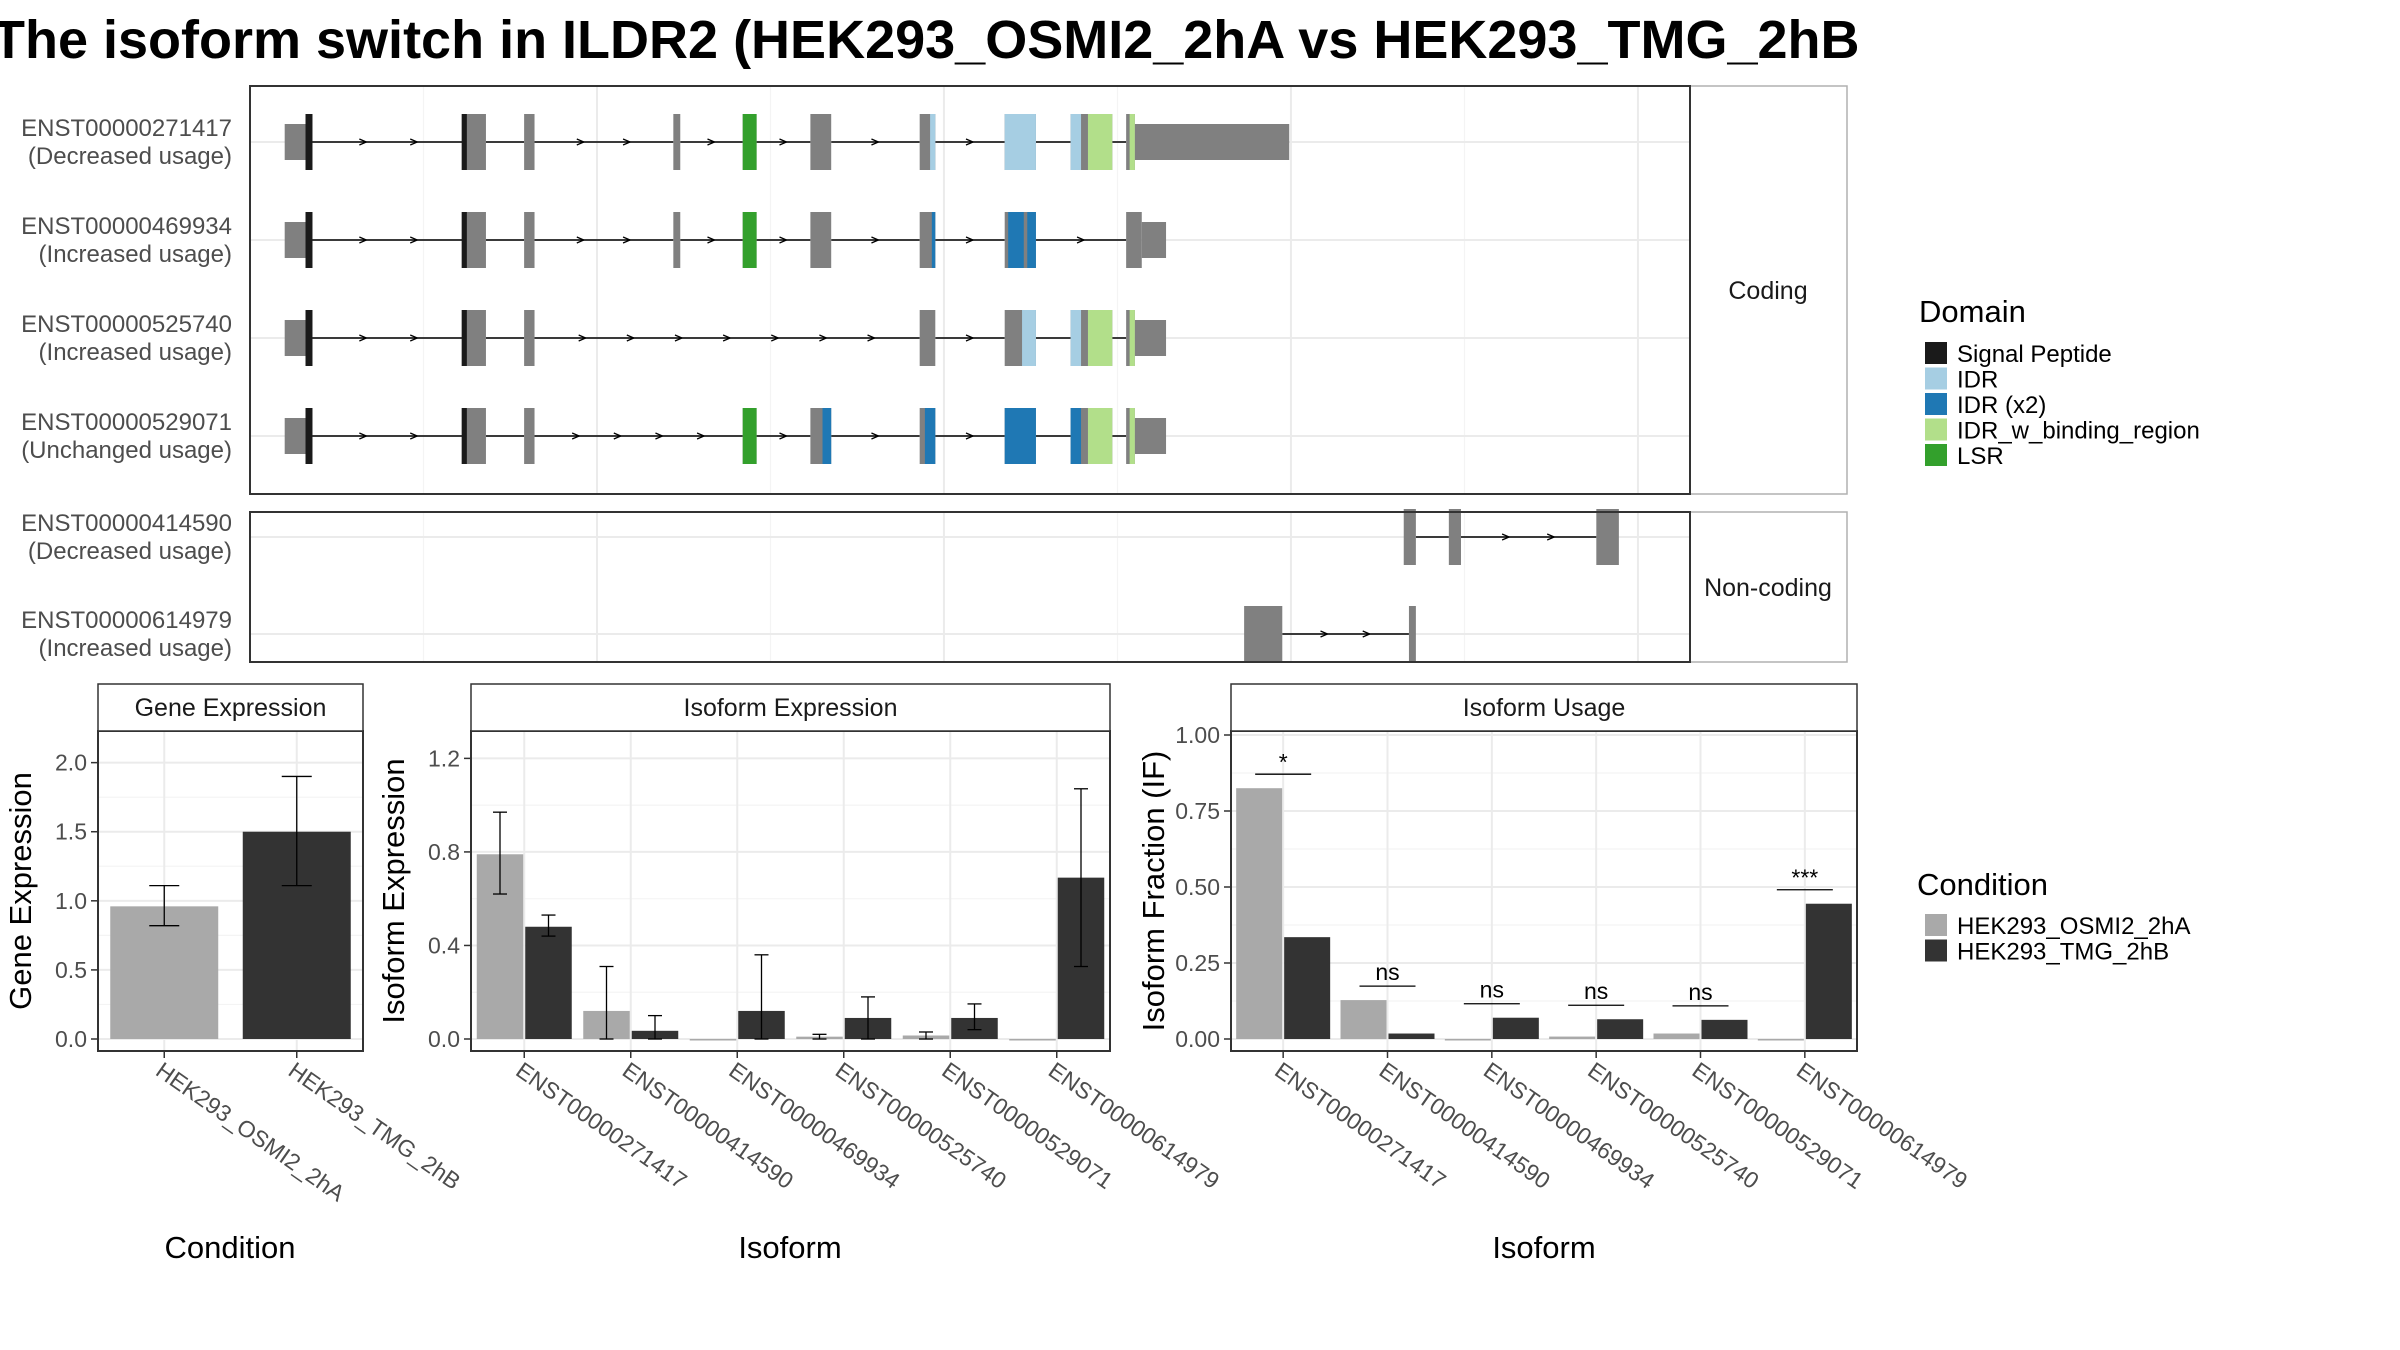 This screenshot has height=1350, width=2400. Describe the element at coordinates (1197, 1039) in the screenshot. I see `y-tick-label: 0.00` at that location.